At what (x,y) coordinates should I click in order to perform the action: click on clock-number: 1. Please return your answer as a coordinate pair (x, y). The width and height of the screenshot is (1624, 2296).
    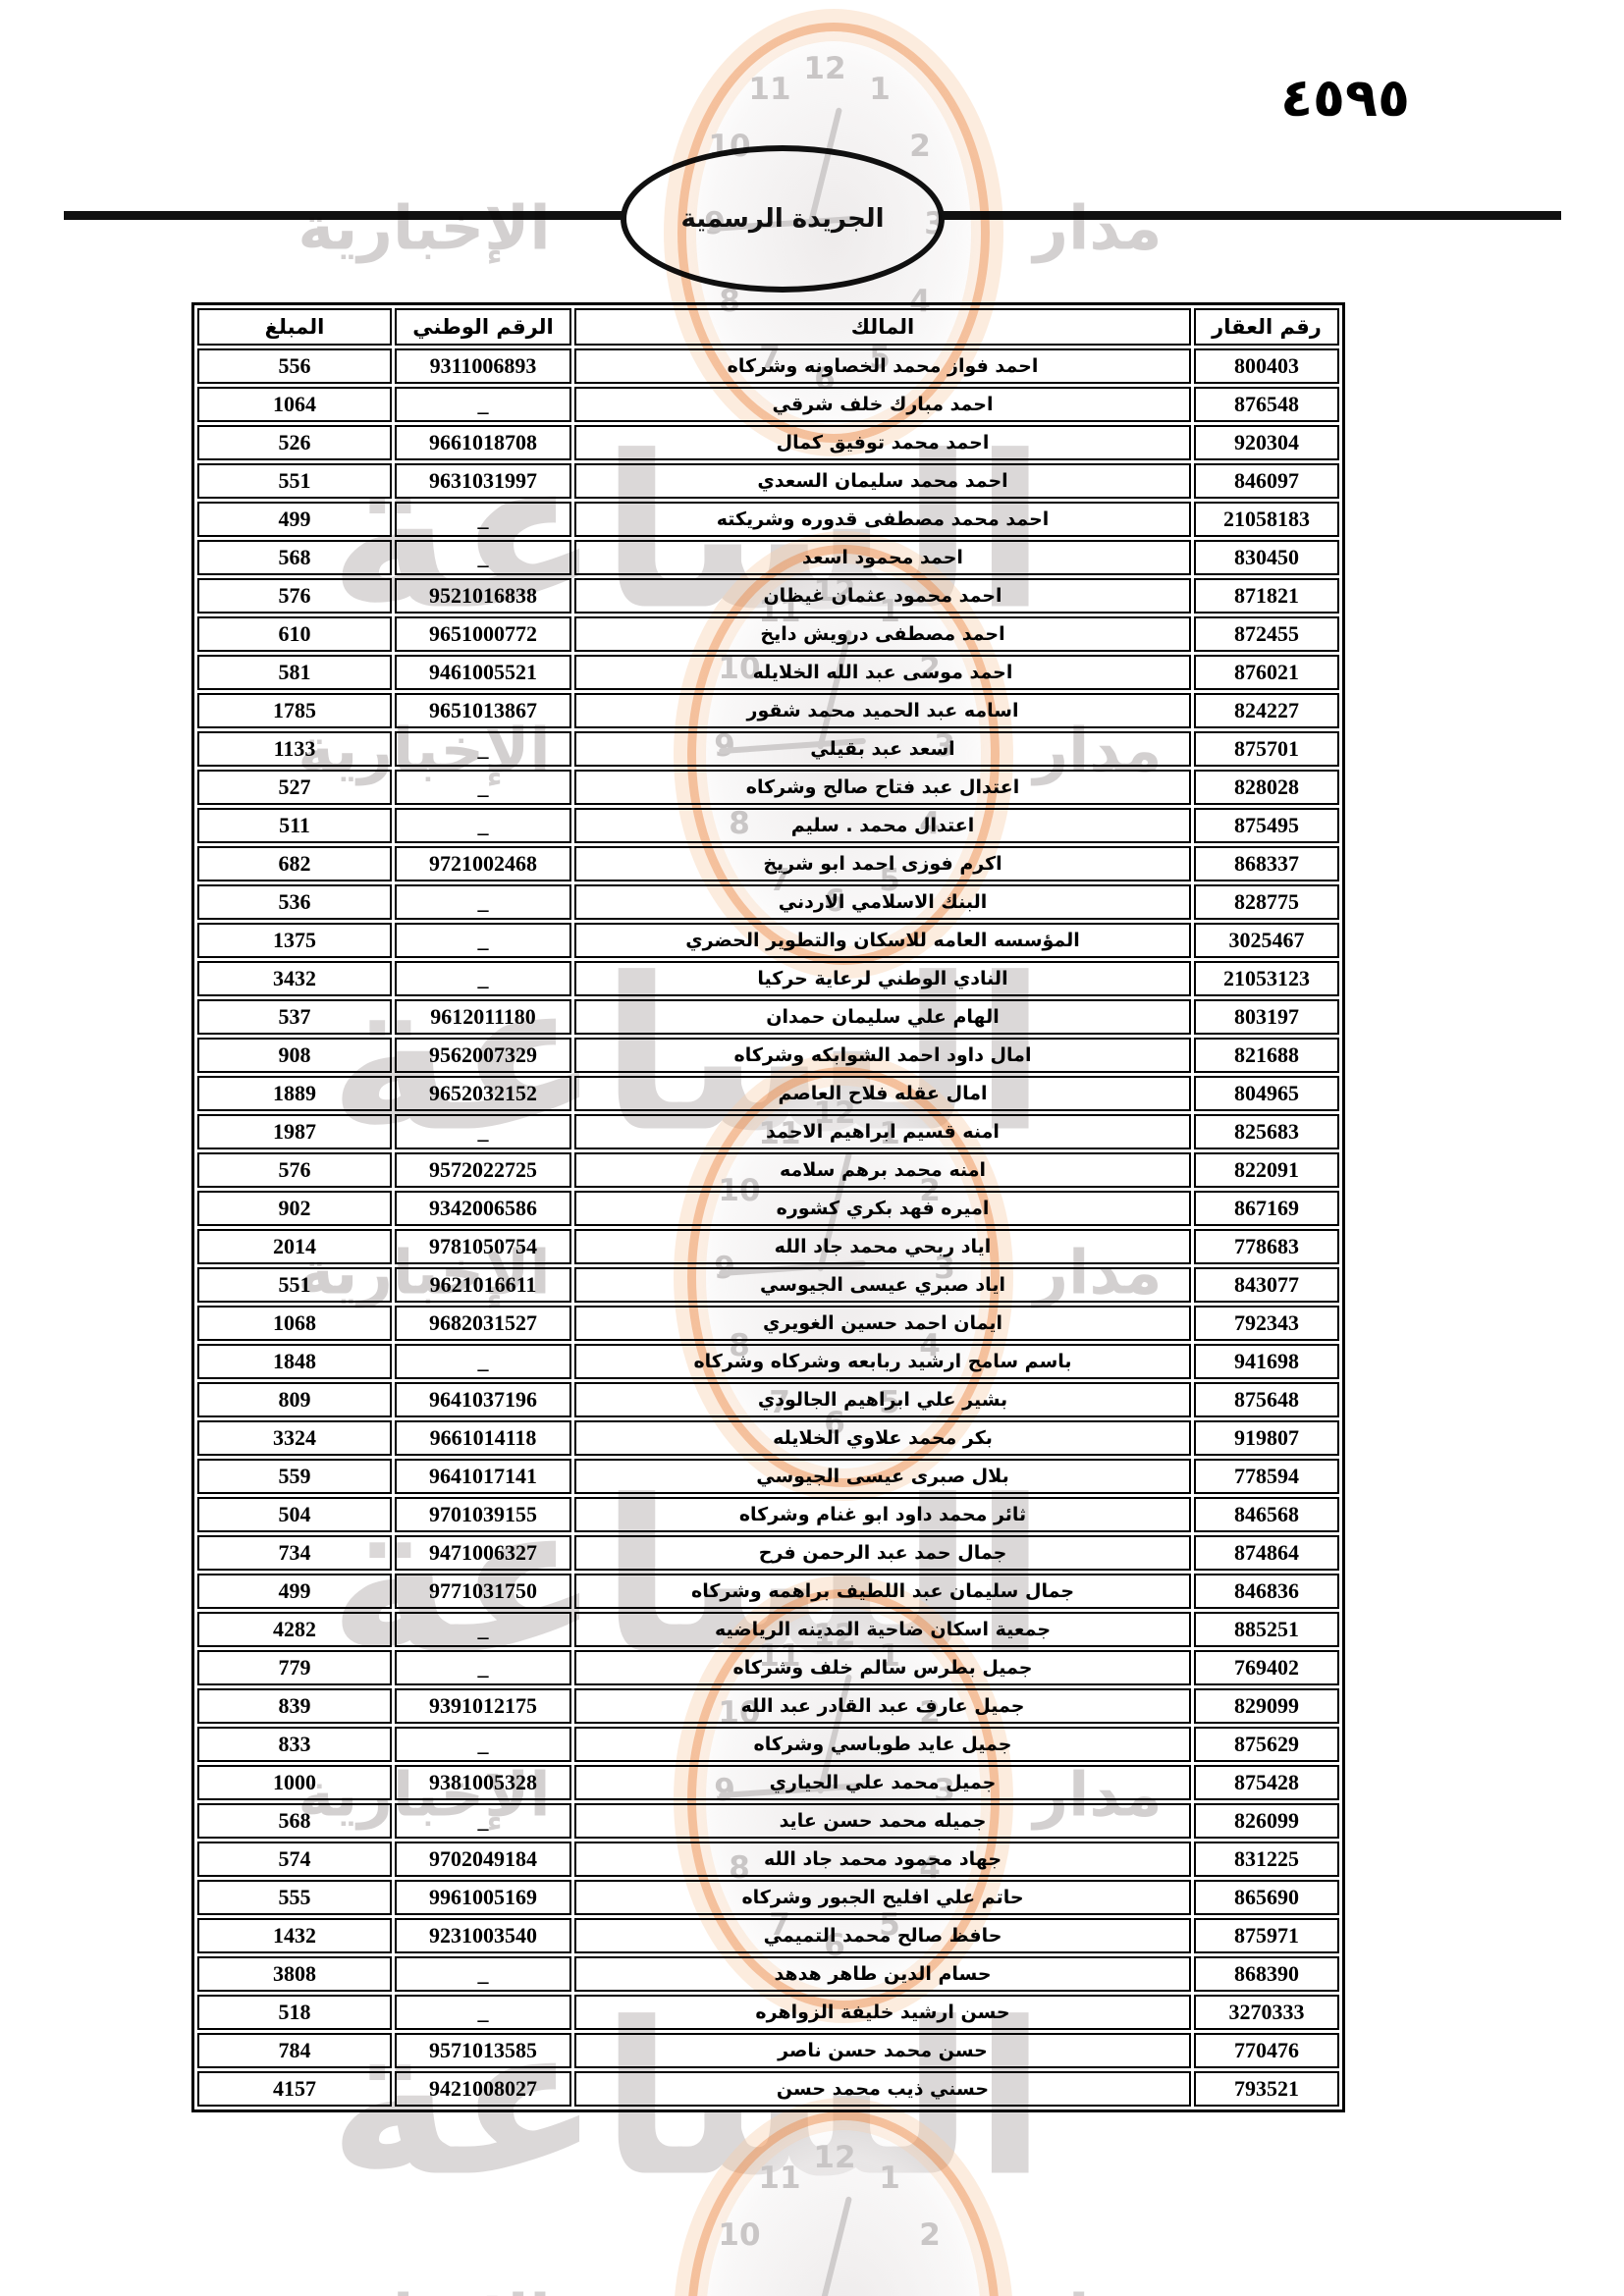
    Looking at the image, I should click on (889, 2179).